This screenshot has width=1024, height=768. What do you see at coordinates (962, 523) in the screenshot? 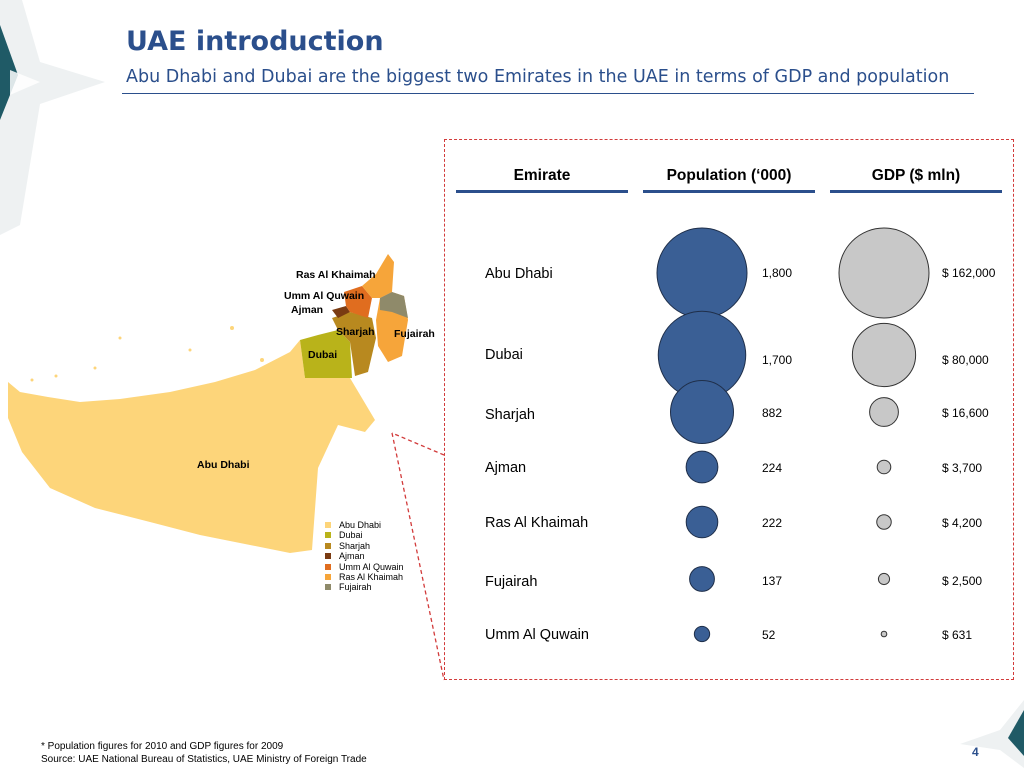
I see `gdp-value: $ 4,200` at bounding box center [962, 523].